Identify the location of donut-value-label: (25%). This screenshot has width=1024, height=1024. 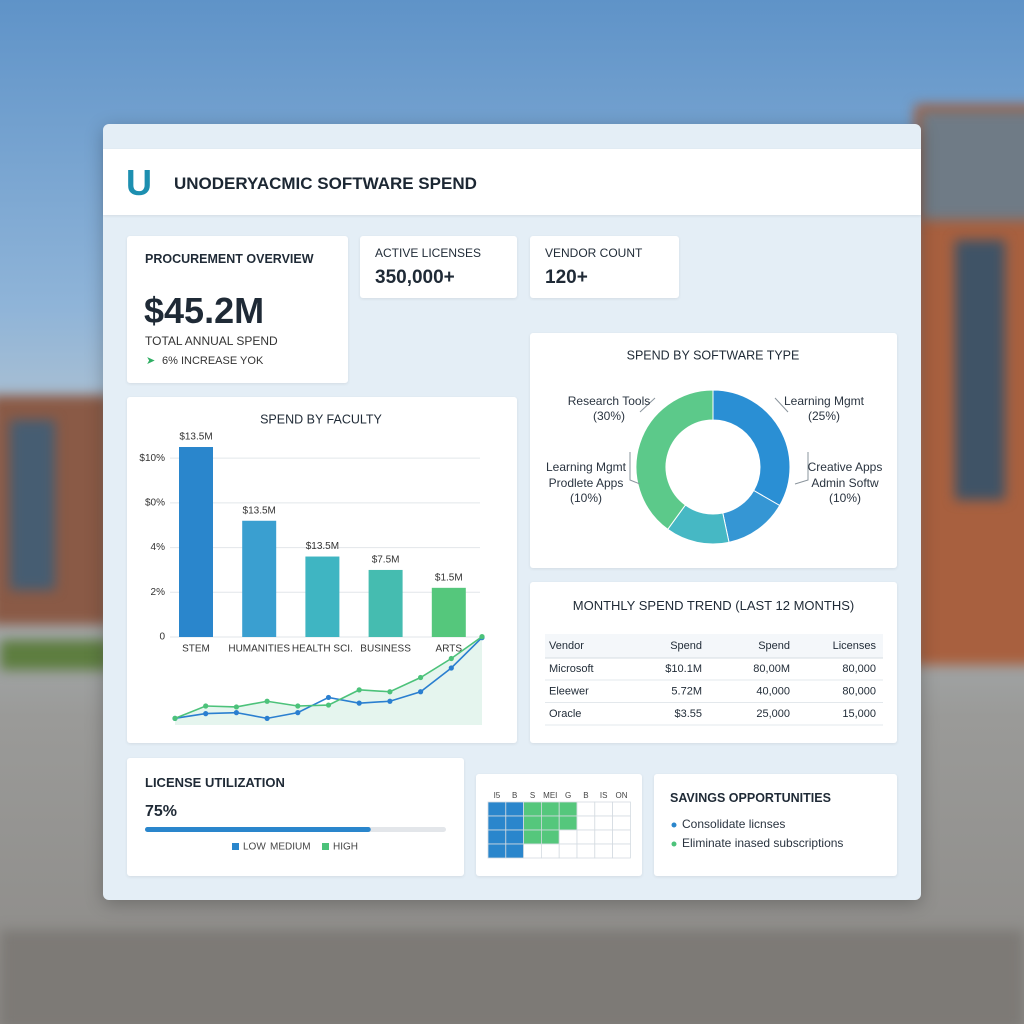
(823, 416).